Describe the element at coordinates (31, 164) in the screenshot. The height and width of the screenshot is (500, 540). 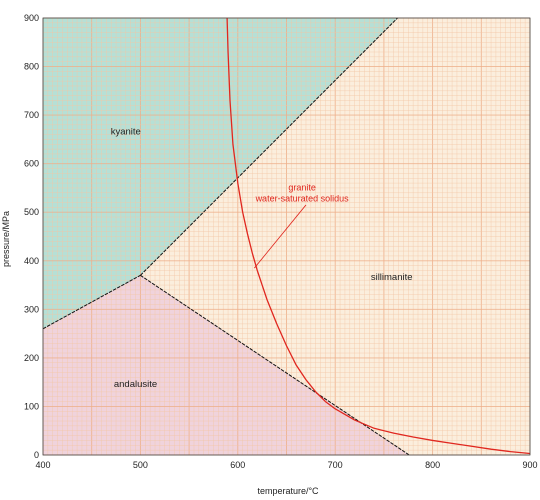
I see `y-tick-label: 600` at that location.